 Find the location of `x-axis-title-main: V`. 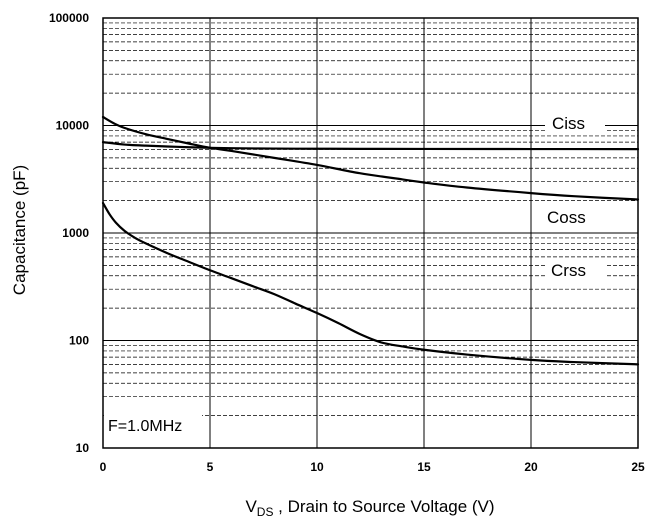

x-axis-title-main: V is located at coordinates (251, 506).